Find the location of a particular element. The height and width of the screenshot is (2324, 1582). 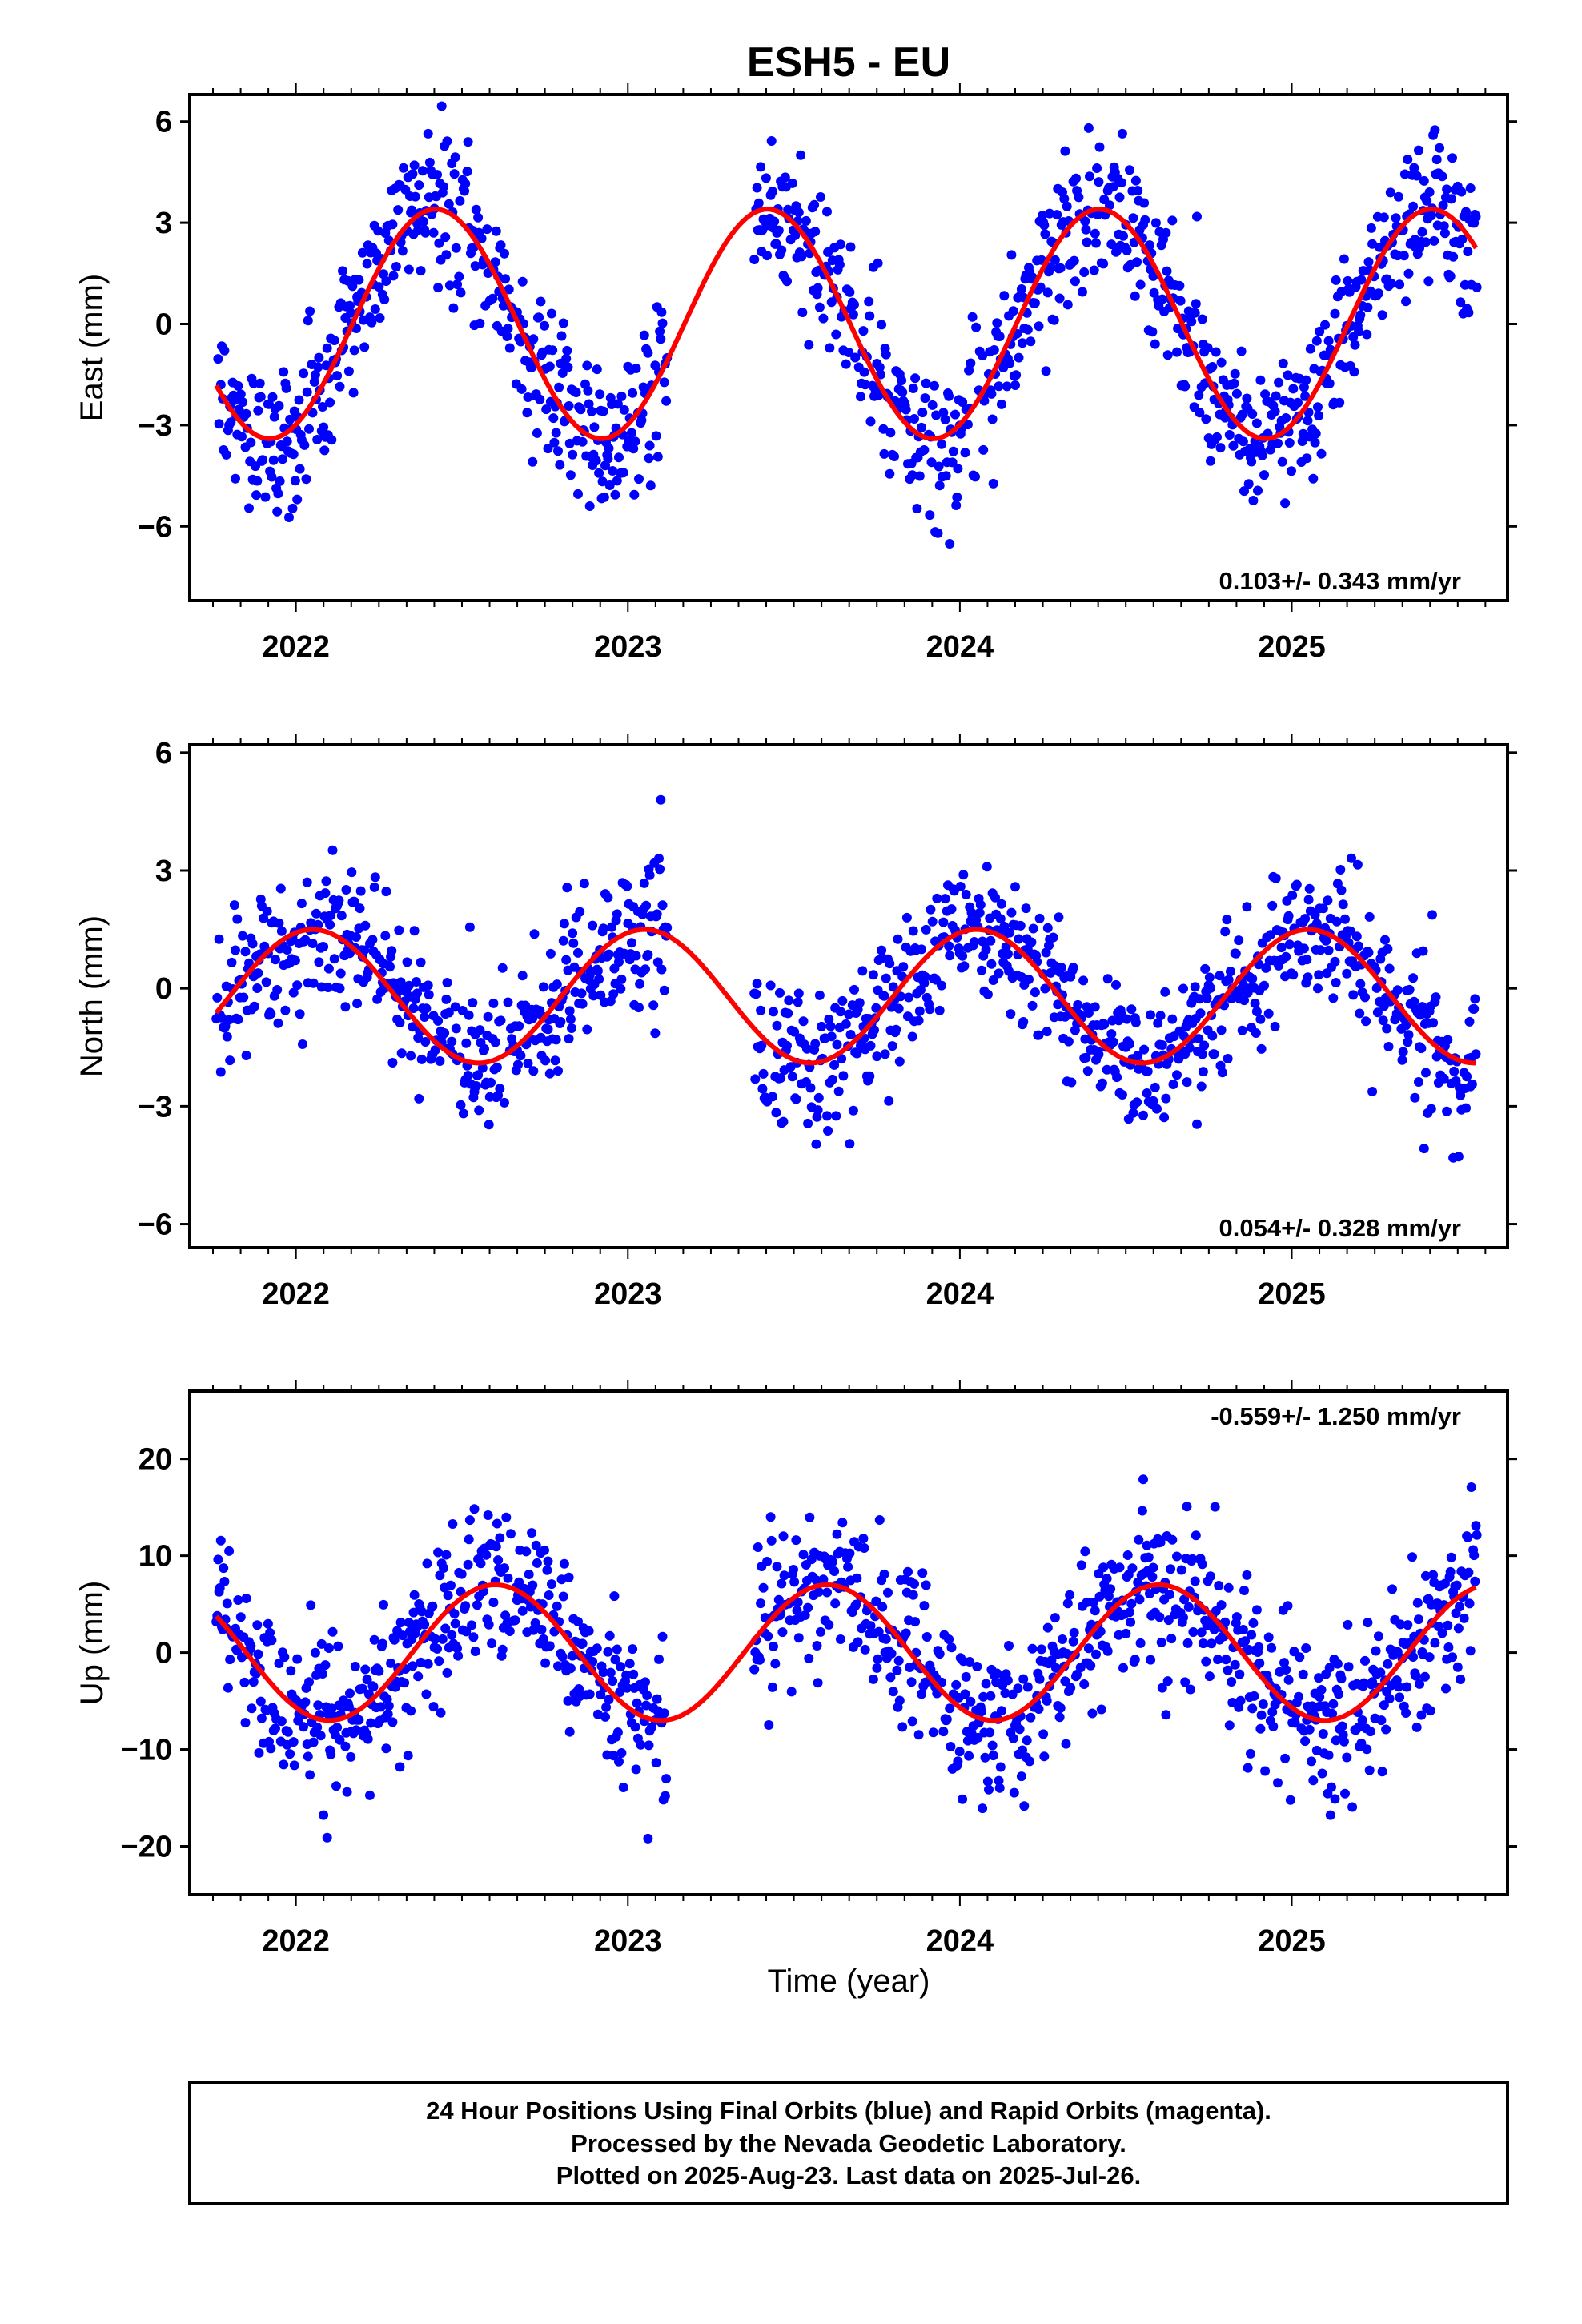

y-tick-label: 0 is located at coordinates (164, 989).